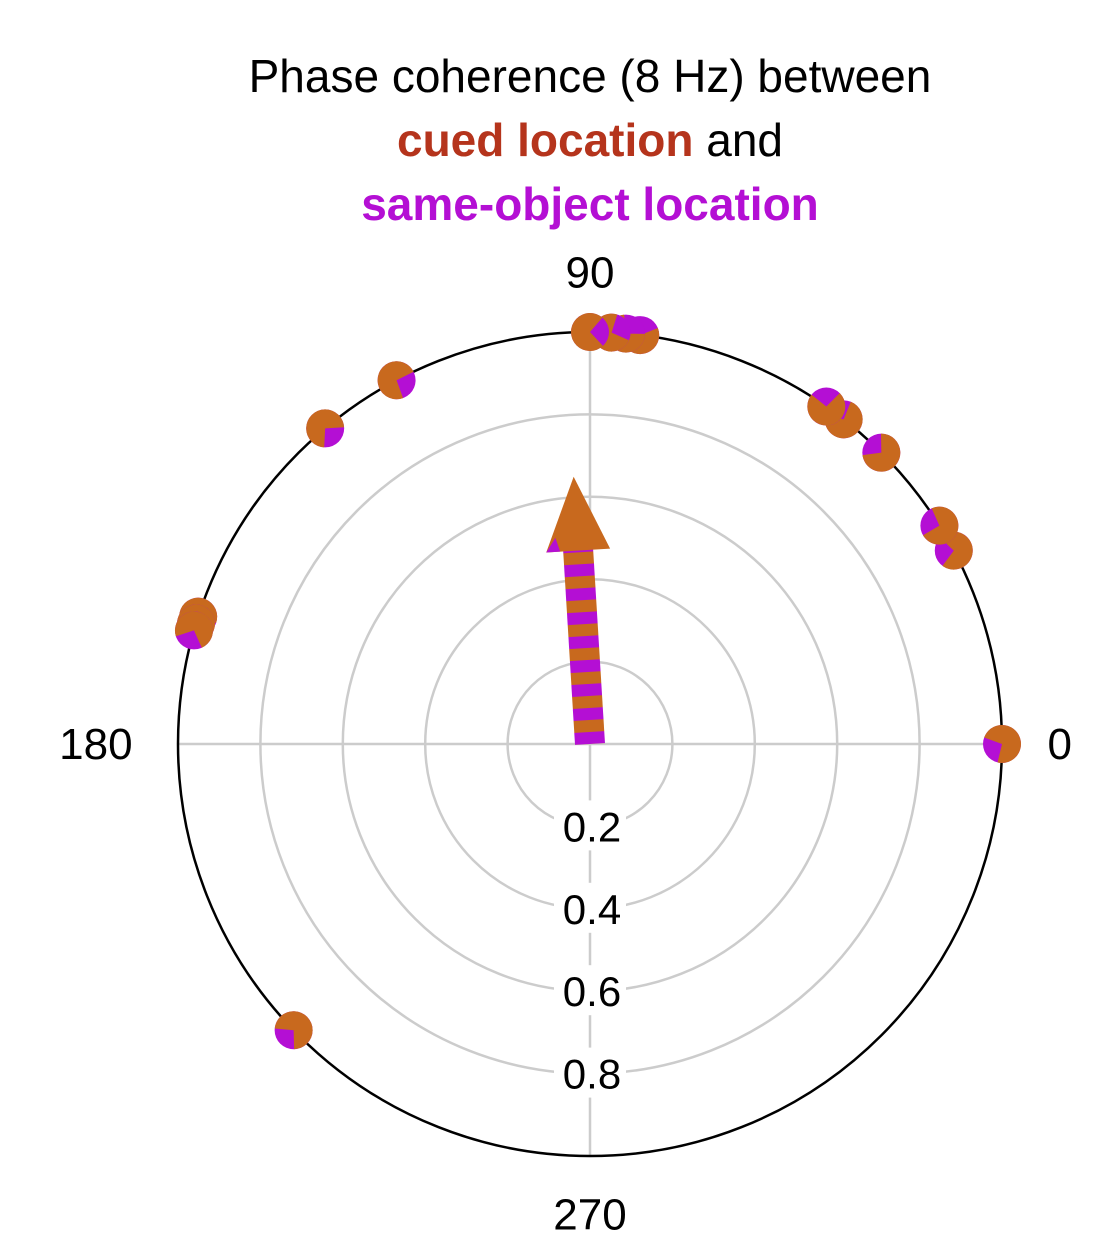 Image resolution: width=1098 pixels, height=1252 pixels. What do you see at coordinates (583, 645) in the screenshot?
I see `mean-vector-shaft` at bounding box center [583, 645].